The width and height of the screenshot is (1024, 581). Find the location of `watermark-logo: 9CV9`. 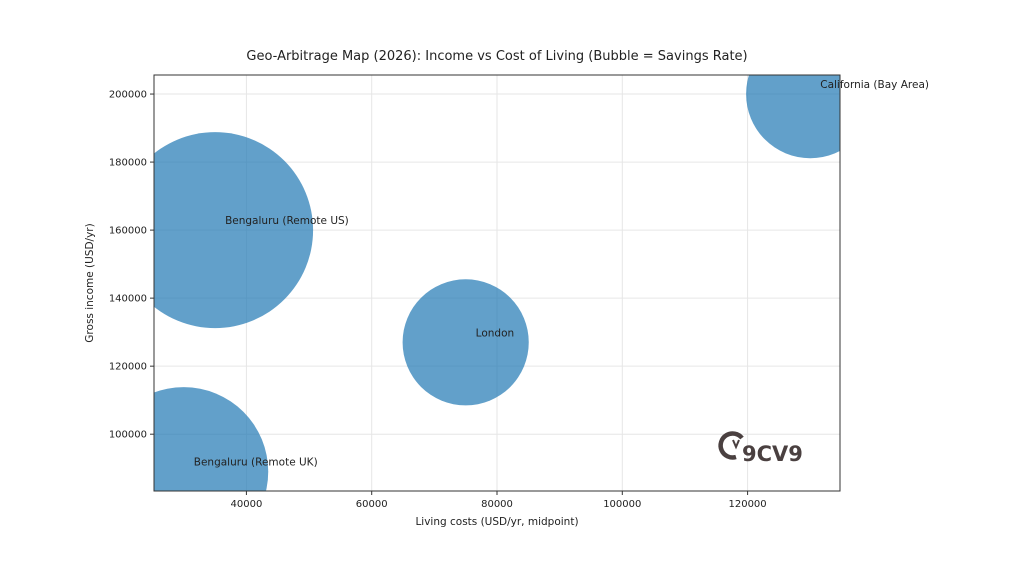

watermark-logo: 9CV9 is located at coordinates (760, 448).